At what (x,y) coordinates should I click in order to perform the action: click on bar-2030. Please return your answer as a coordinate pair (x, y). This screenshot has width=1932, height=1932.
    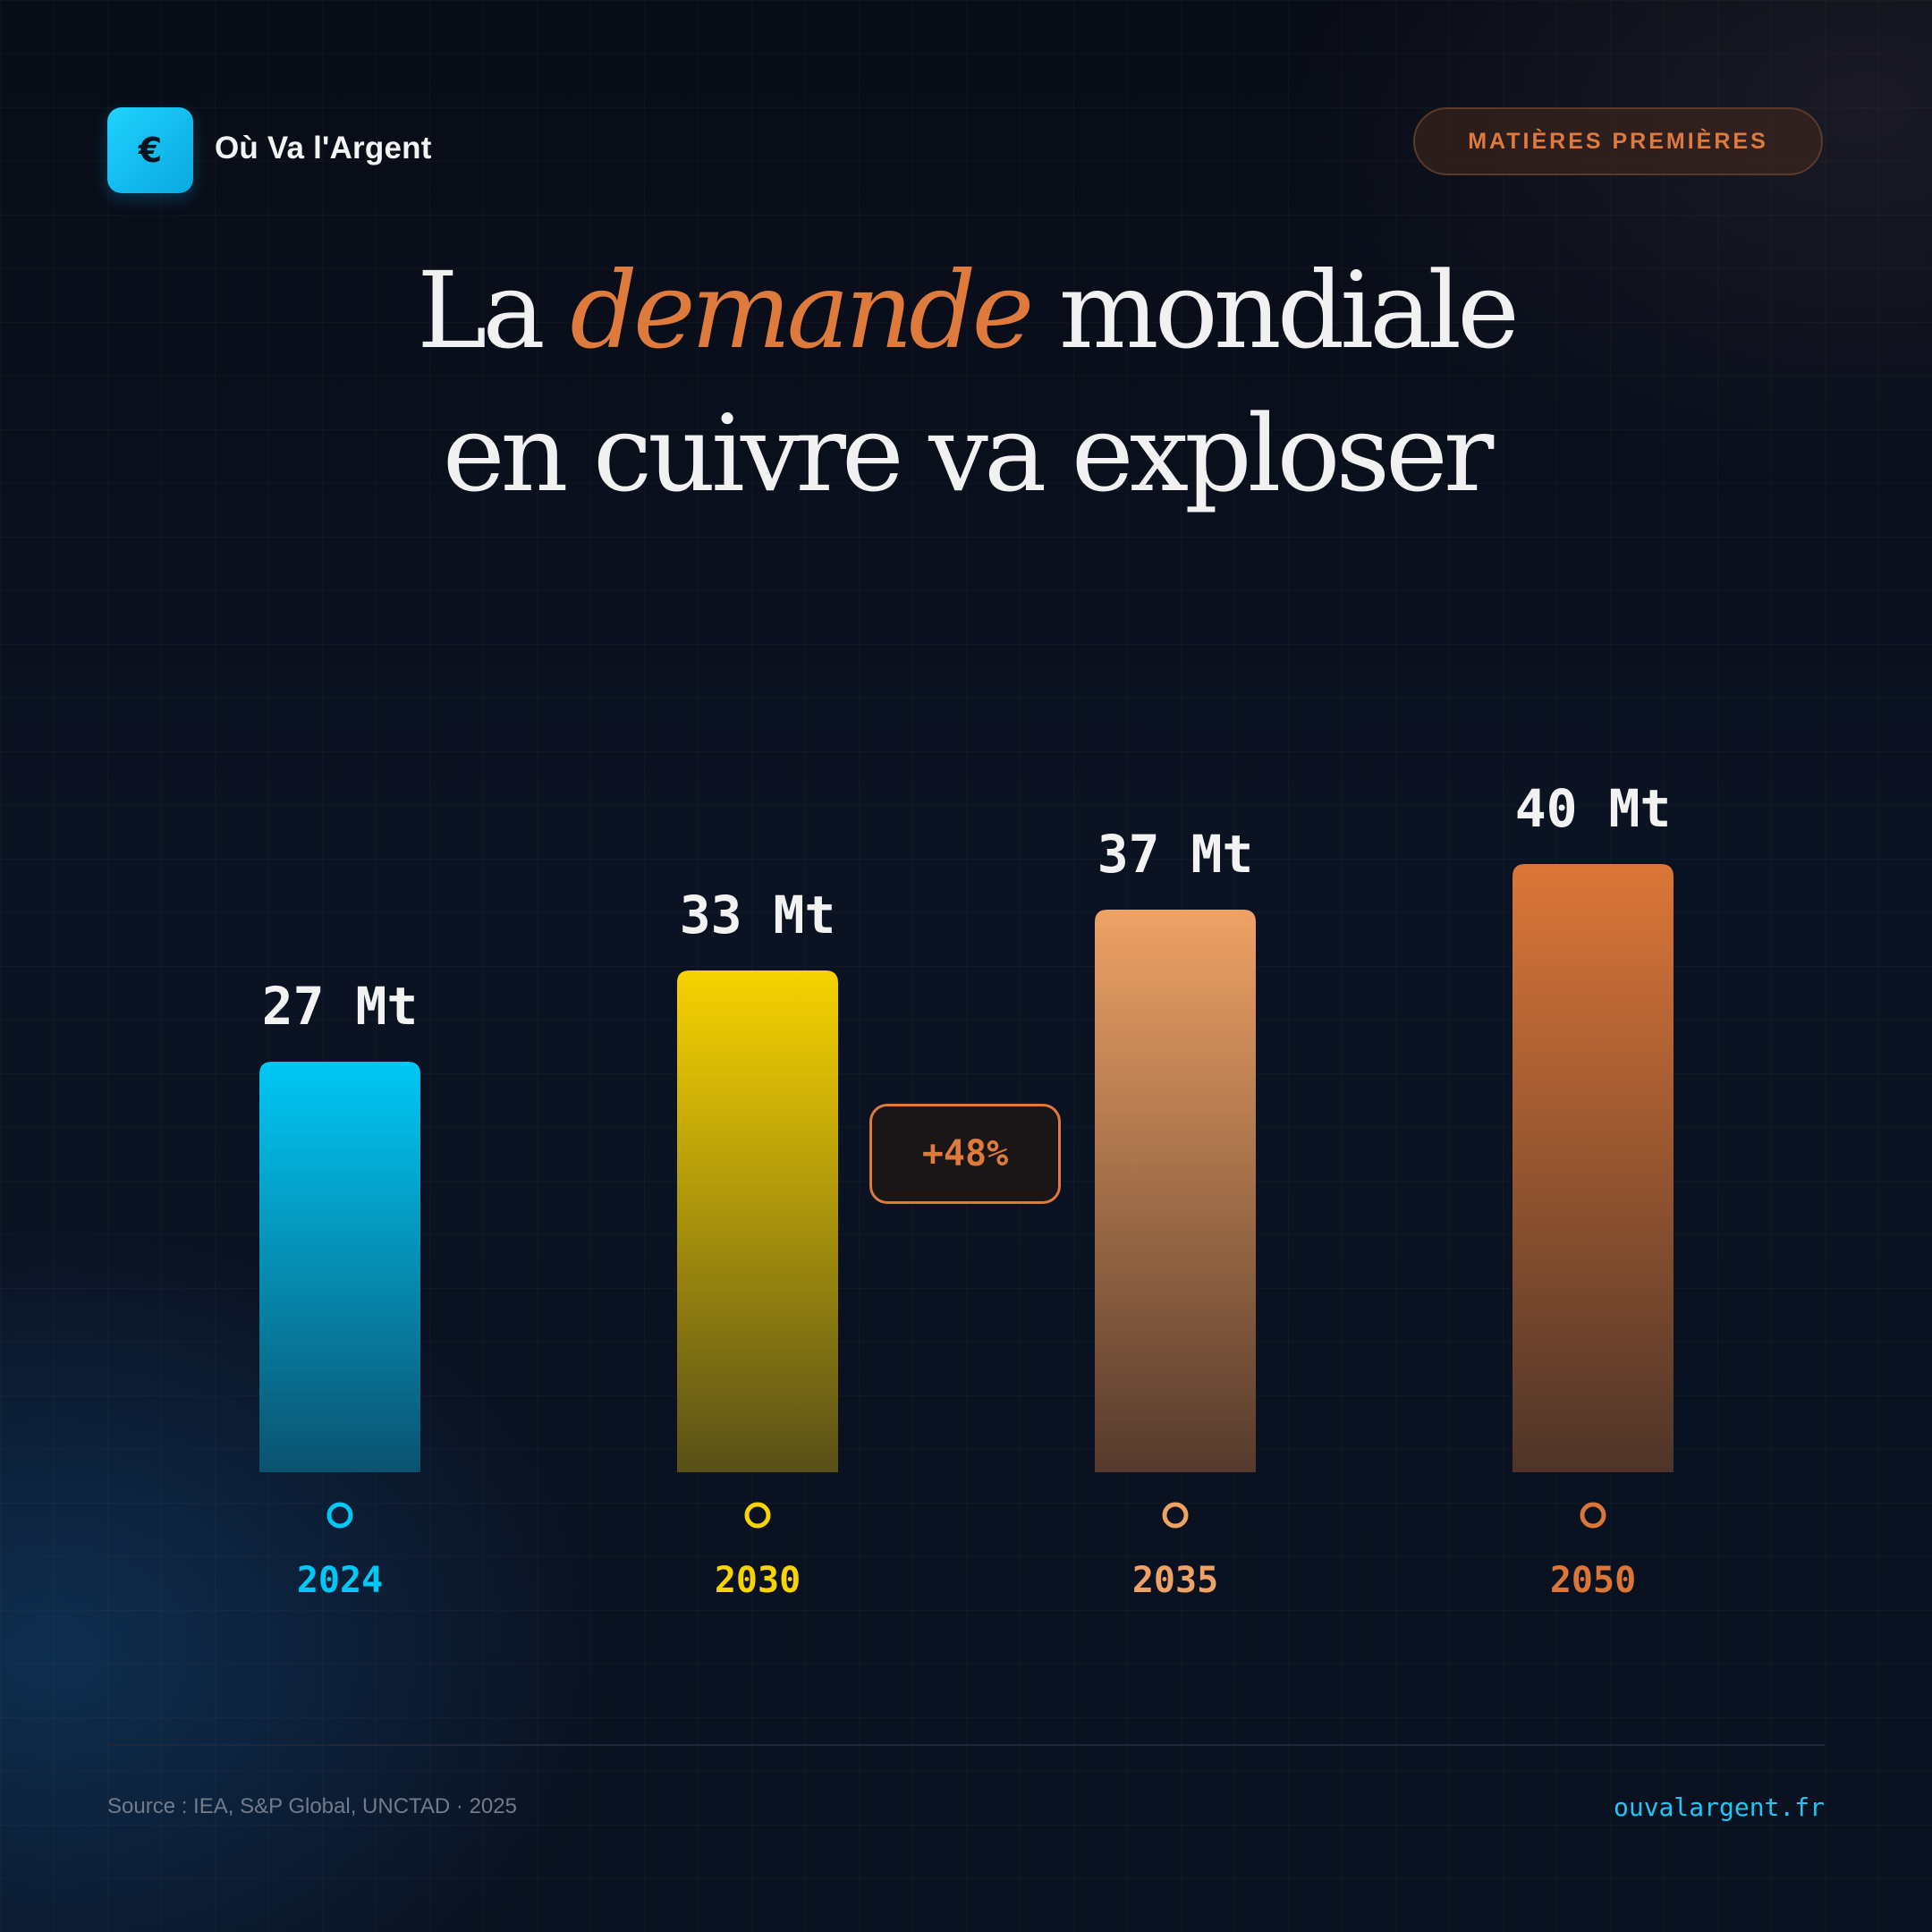
    Looking at the image, I should click on (757, 1221).